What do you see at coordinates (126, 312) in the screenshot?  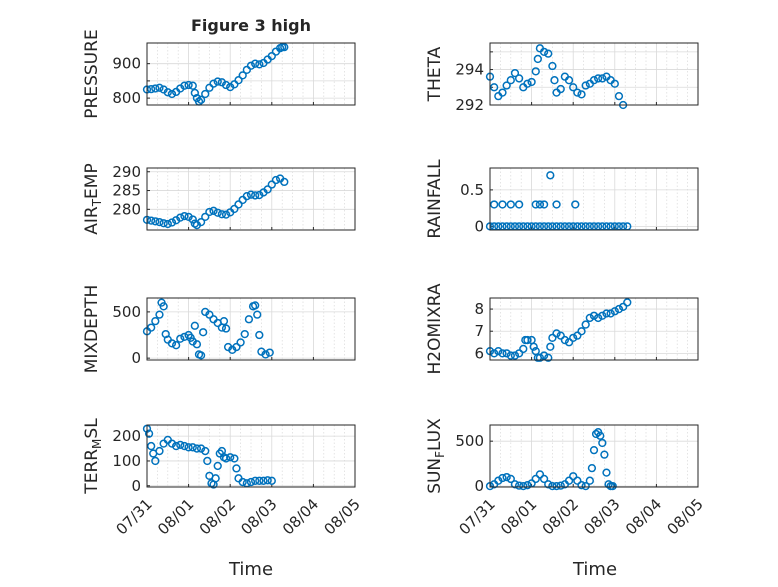 I see `y-tick-label: 500` at bounding box center [126, 312].